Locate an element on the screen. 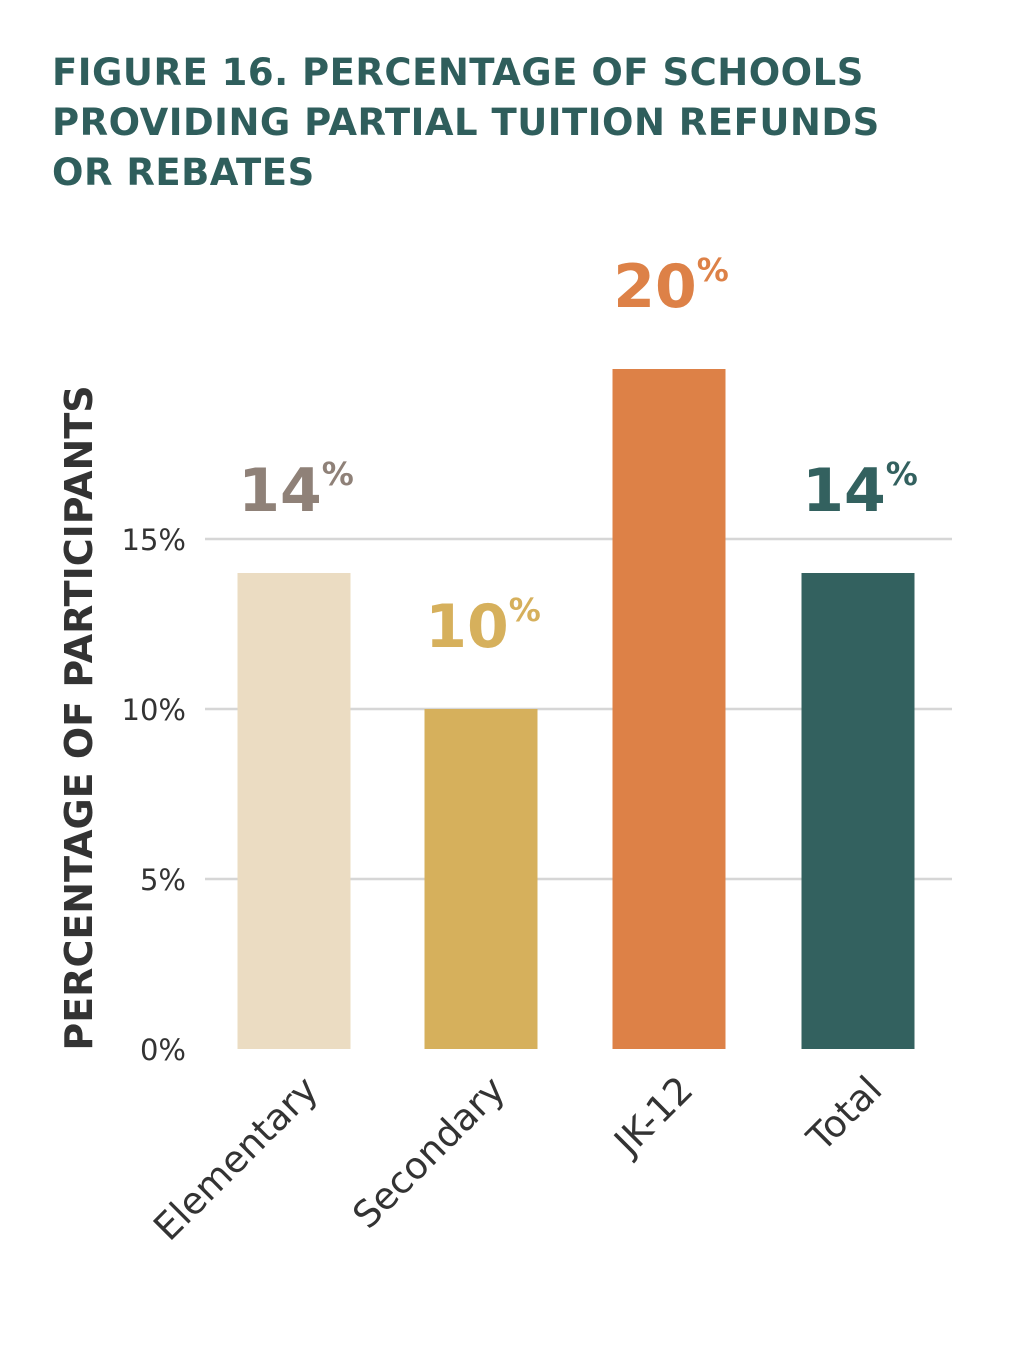 Image resolution: width=1020 pixels, height=1347 pixels. chart-title-line-1: FIGURE 16. PERCENTAGE OF SCHOOLS is located at coordinates (458, 72).